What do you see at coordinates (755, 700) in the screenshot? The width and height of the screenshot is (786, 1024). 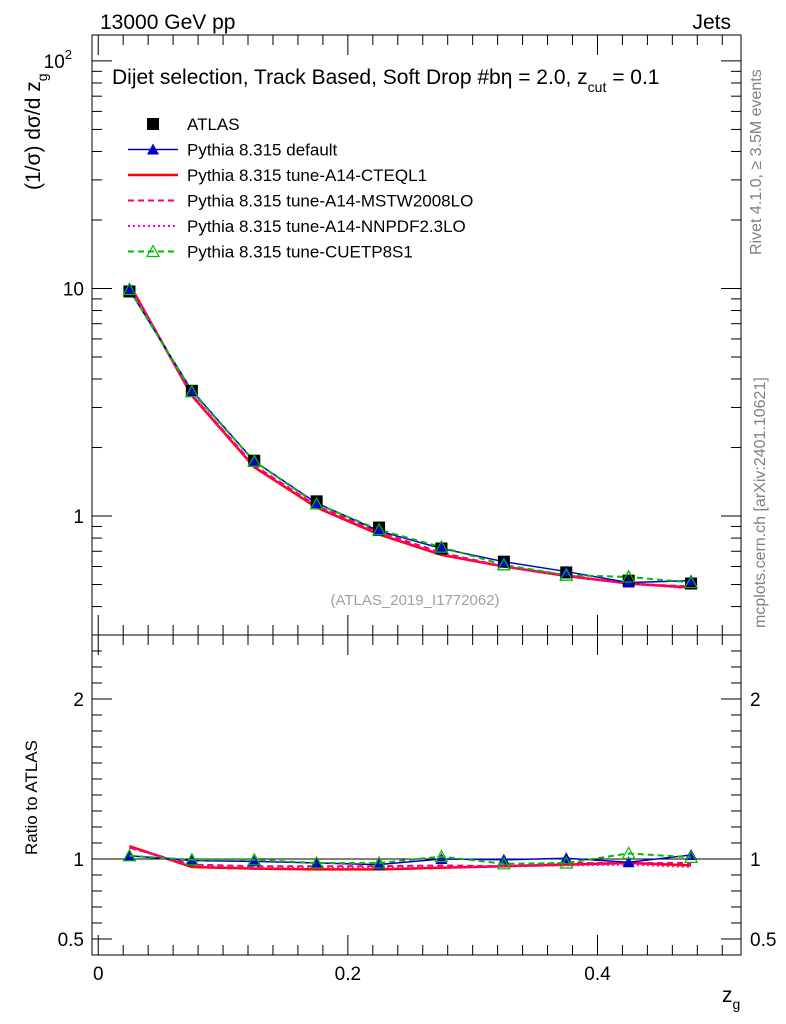 I see `ratio-y-tick-label-right: 2` at bounding box center [755, 700].